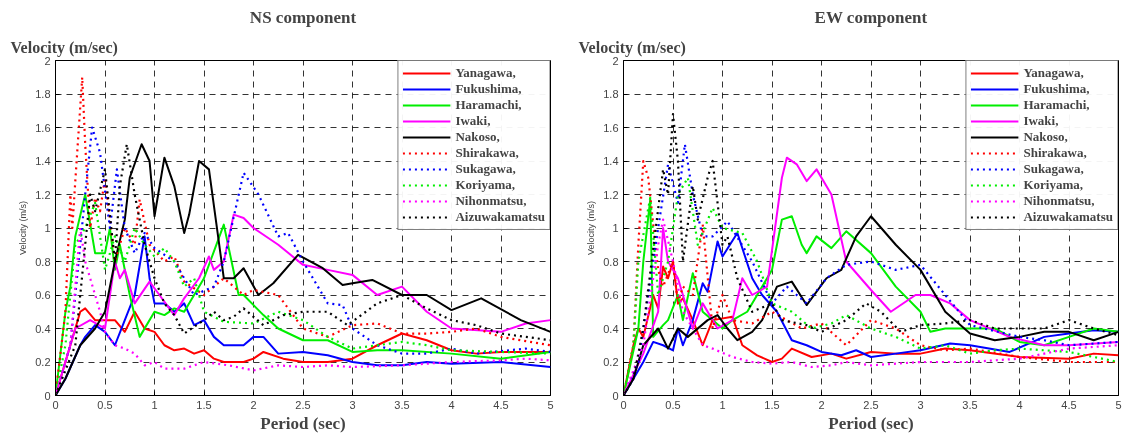 The height and width of the screenshot is (444, 1147). I want to click on chart-title: NS component, so click(303, 17).